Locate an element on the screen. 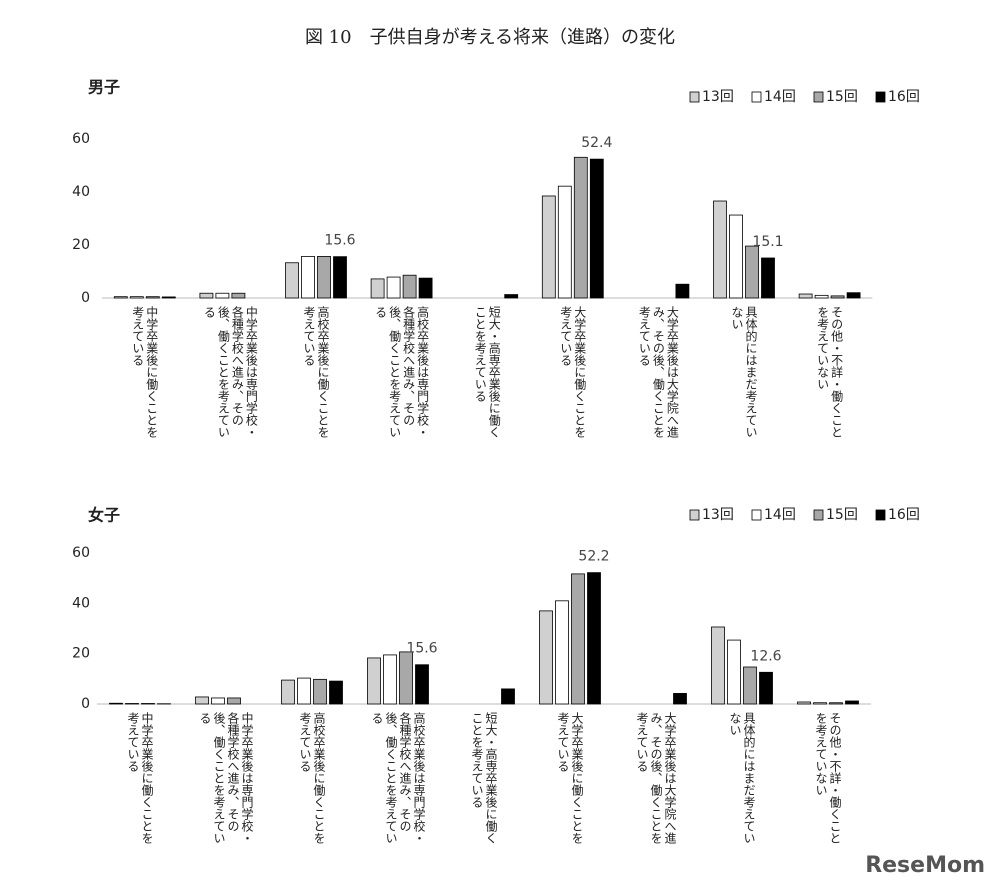 This screenshot has height=887, width=1000. figure-title: 図 10 子供自身が考える将来（進路）の変化 is located at coordinates (490, 37).